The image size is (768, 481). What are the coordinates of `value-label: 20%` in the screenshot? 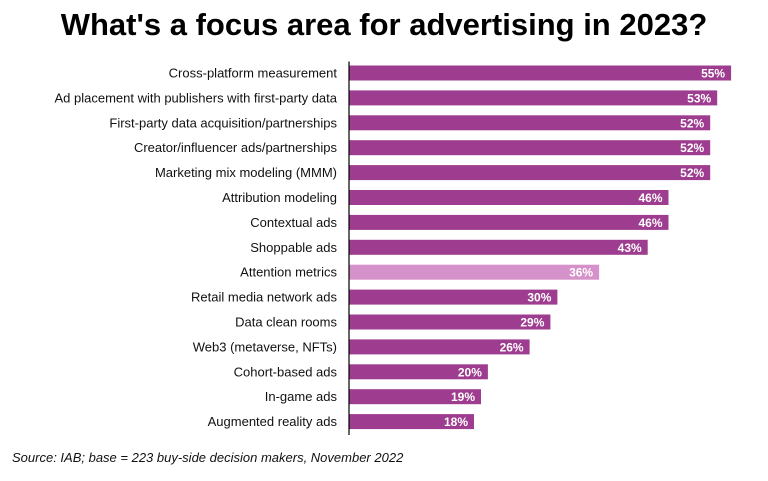 It's located at (470, 372).